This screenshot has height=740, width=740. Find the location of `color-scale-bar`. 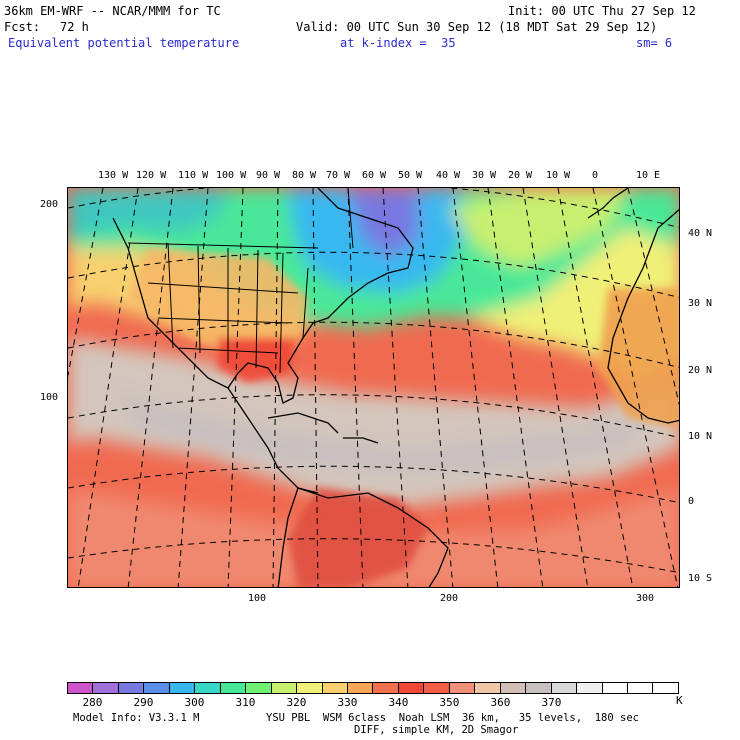

color-scale-bar is located at coordinates (373, 688).